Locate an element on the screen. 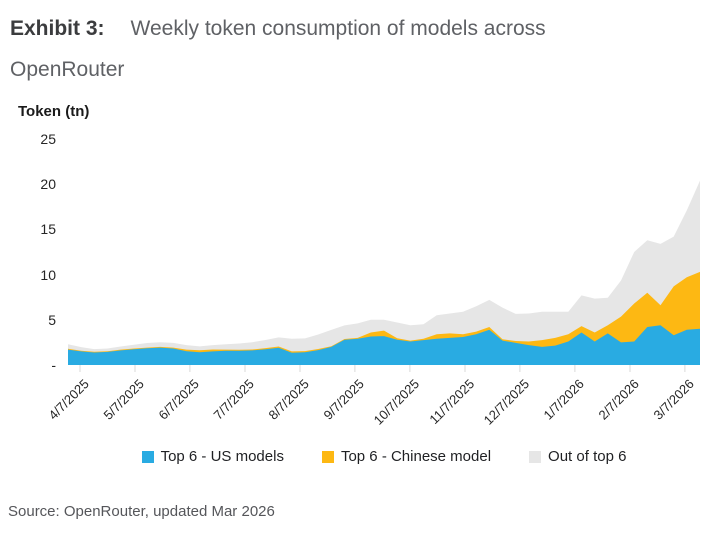 This screenshot has width=706, height=533. y-tick-label: 25 is located at coordinates (48, 139).